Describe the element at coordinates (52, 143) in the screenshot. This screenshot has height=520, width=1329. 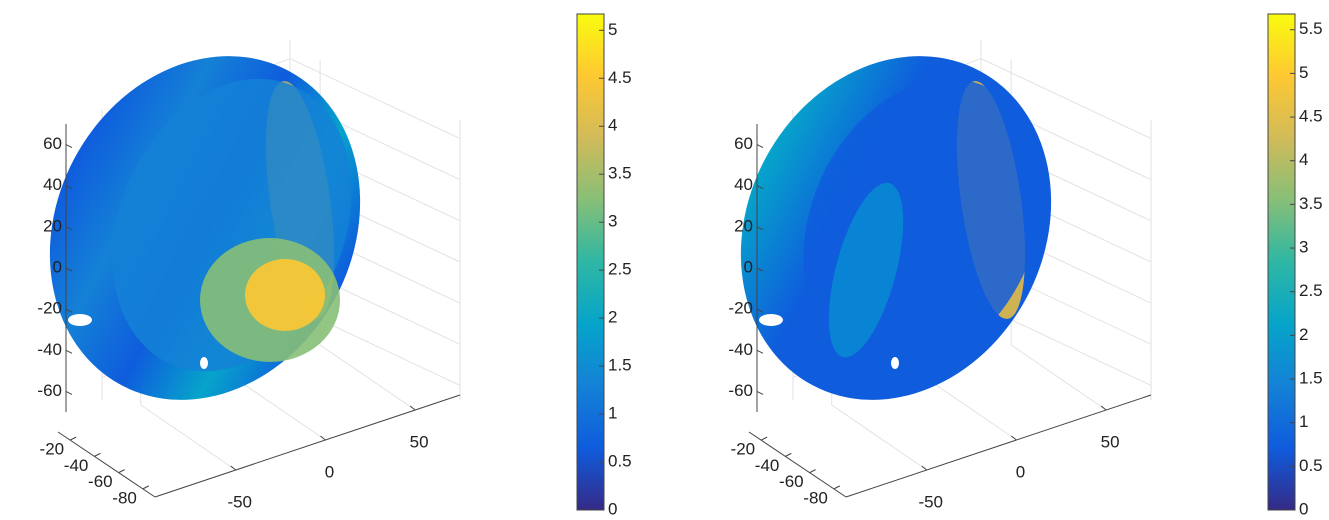
I see `z-tick-label: 60` at that location.